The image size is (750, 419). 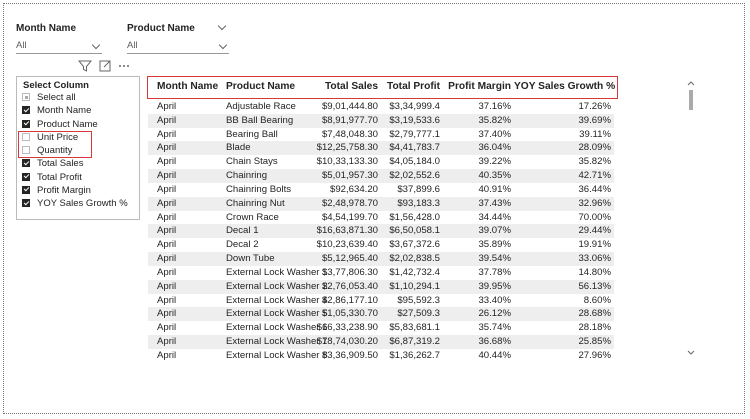 I want to click on table-cell: External Lock Washer 7, so click(x=277, y=342).